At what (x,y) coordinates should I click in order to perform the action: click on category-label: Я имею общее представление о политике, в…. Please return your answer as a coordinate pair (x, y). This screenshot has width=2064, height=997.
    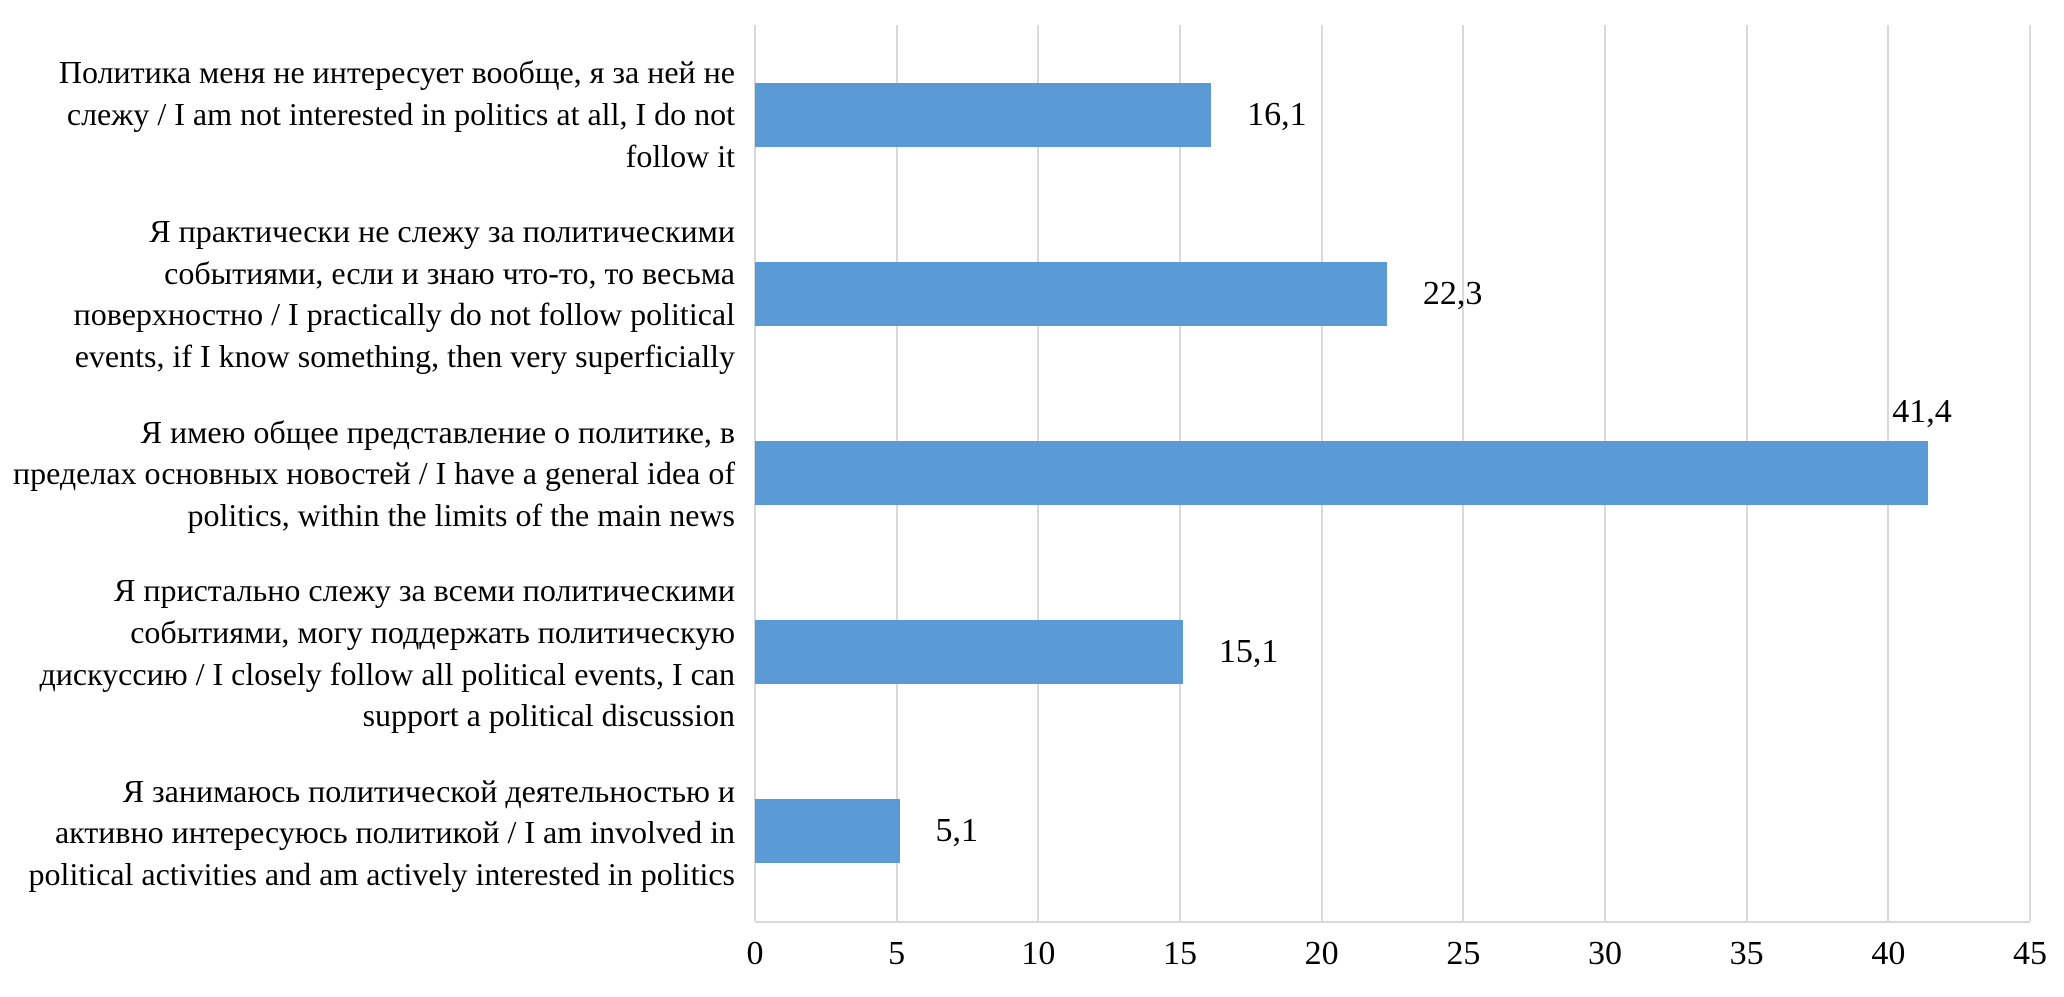
    Looking at the image, I should click on (373, 473).